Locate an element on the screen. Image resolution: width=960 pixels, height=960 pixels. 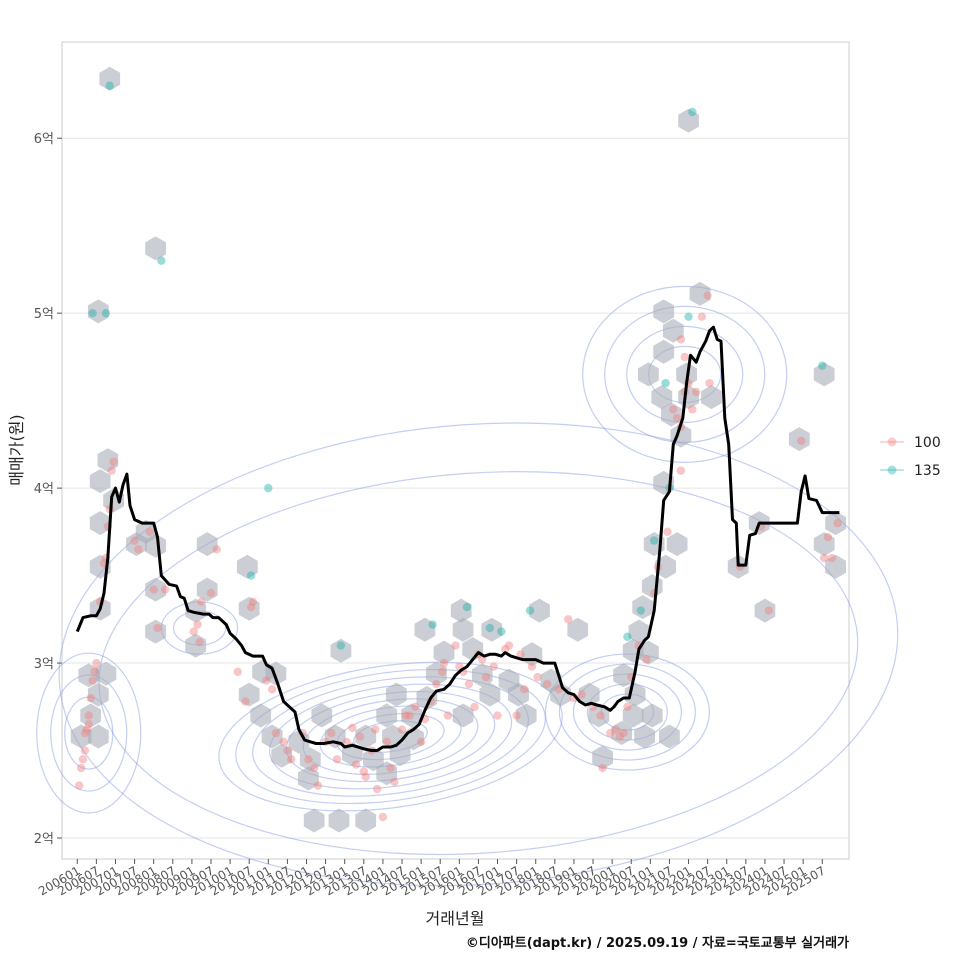
x-axis-title: 거래년월 is located at coordinates (455, 918).